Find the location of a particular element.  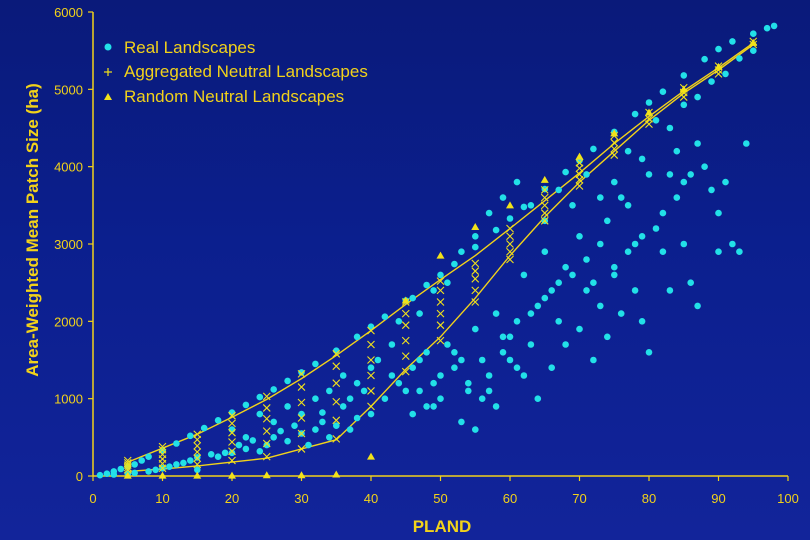

x-tick-label: 30 is located at coordinates (301, 498).